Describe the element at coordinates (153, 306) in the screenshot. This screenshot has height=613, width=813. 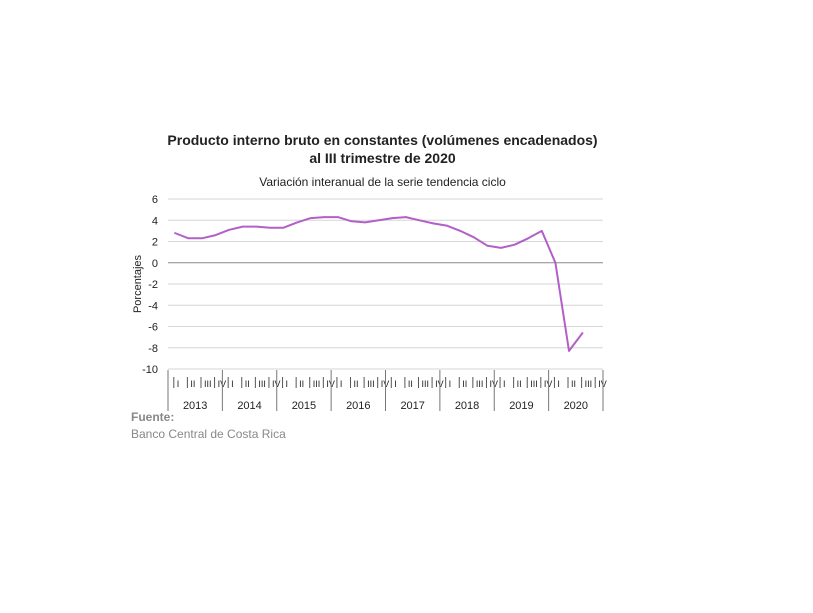
I see `y-tick-label: -4` at that location.